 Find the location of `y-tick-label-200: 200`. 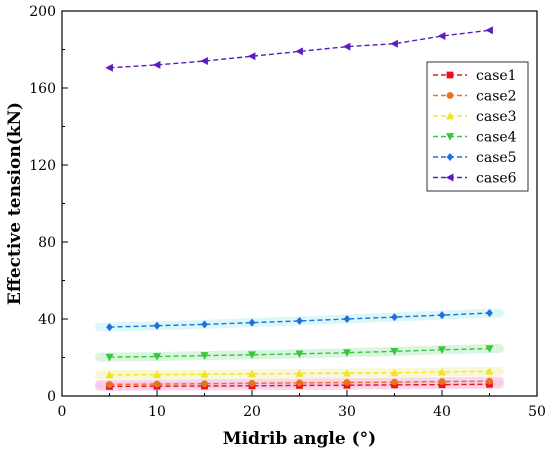

y-tick-label-200: 200 is located at coordinates (42, 12).